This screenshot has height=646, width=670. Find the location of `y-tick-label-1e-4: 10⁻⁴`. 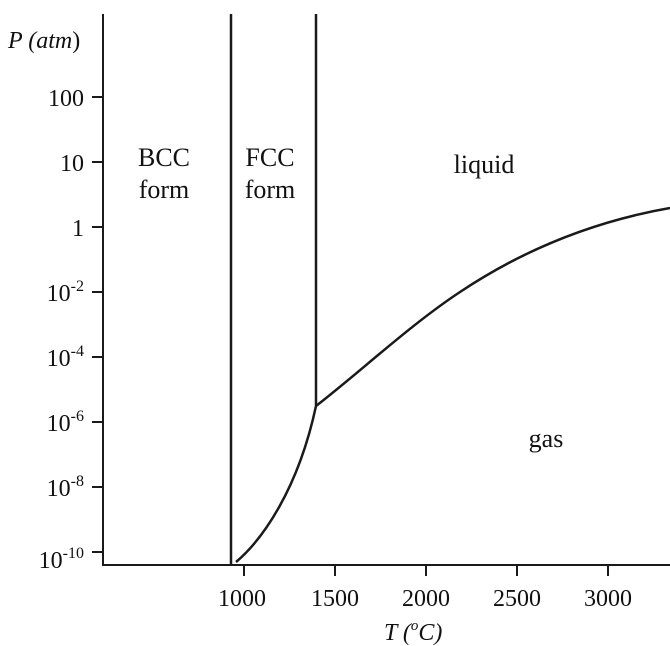

y-tick-label-1e-4: 10⁻⁴ is located at coordinates (65, 357).